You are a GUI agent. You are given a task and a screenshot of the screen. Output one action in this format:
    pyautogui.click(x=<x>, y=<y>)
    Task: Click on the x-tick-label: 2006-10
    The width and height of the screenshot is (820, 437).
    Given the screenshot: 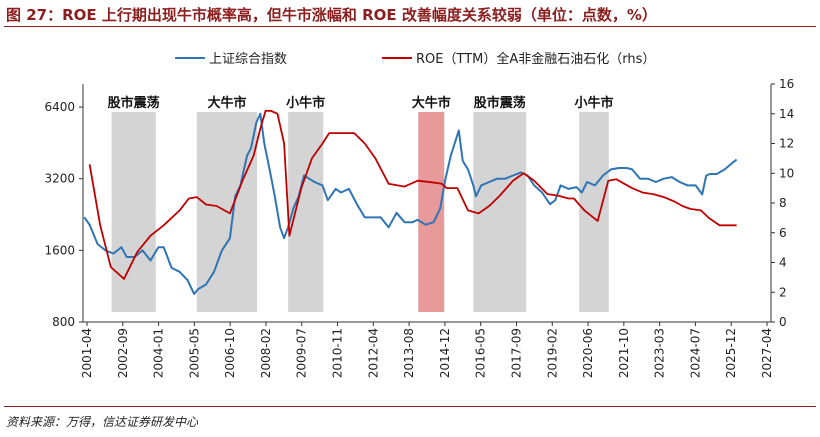 What is the action you would take?
    pyautogui.click(x=230, y=353)
    